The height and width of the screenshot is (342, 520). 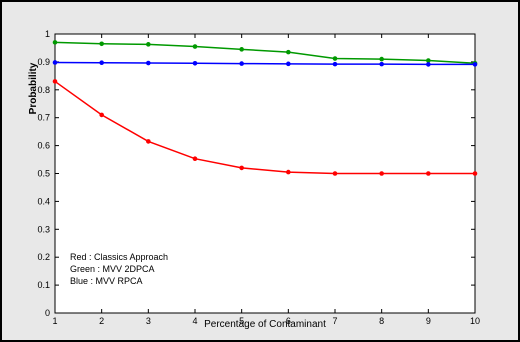 I want to click on note-red: Red : Classics Approach, so click(x=119, y=257).